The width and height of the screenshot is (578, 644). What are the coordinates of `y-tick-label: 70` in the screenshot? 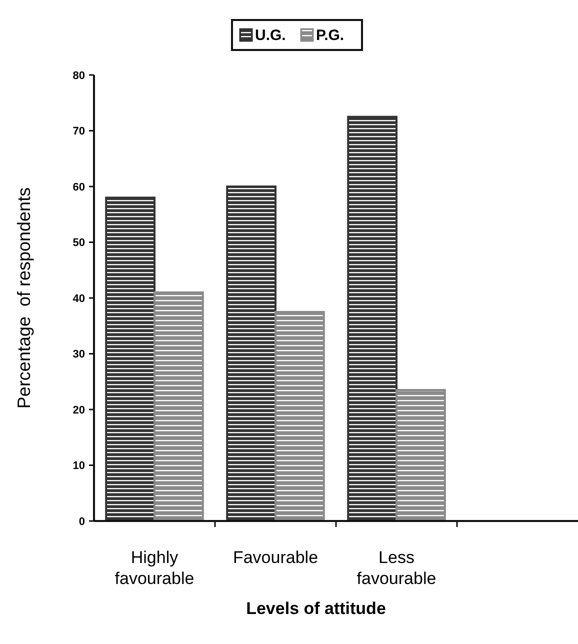 It's located at (78, 132).